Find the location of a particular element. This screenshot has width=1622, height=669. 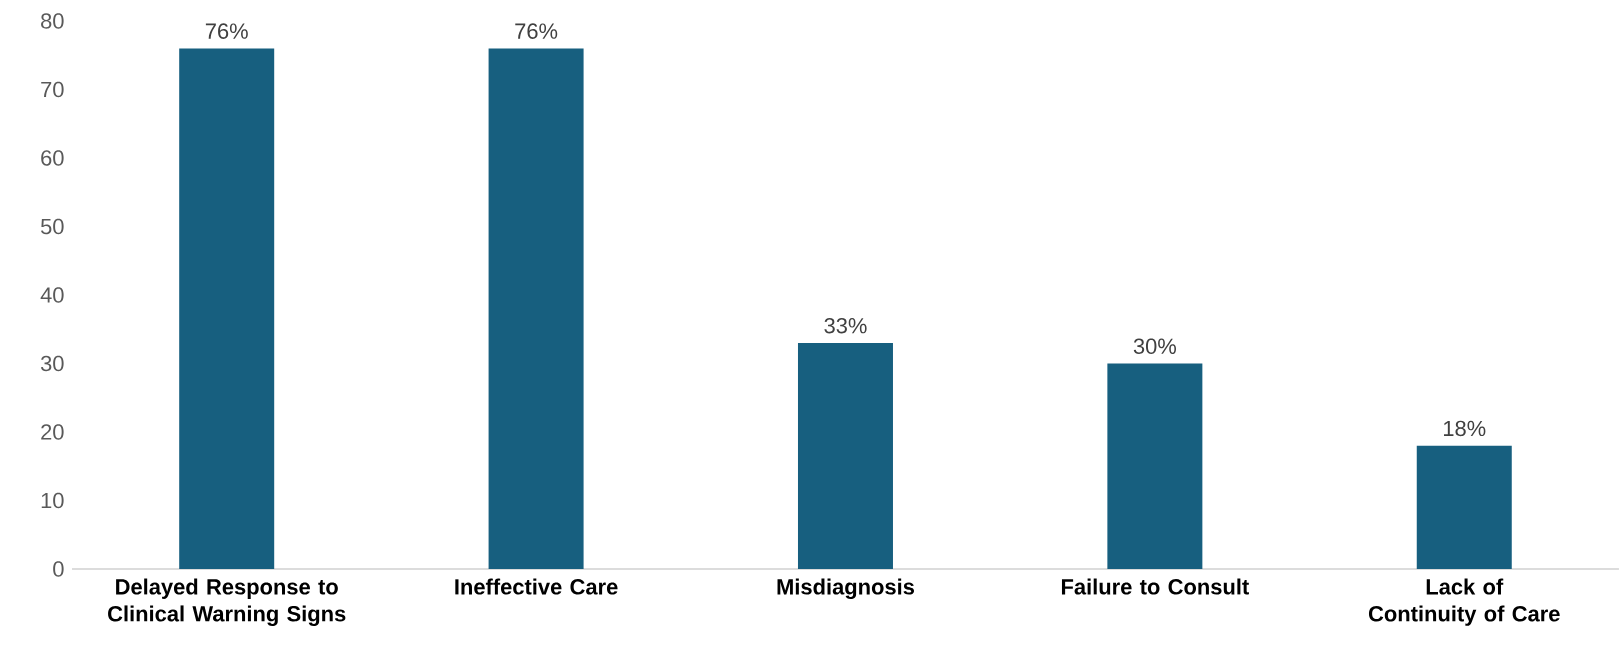

y-tick-label: 30 is located at coordinates (52, 363).